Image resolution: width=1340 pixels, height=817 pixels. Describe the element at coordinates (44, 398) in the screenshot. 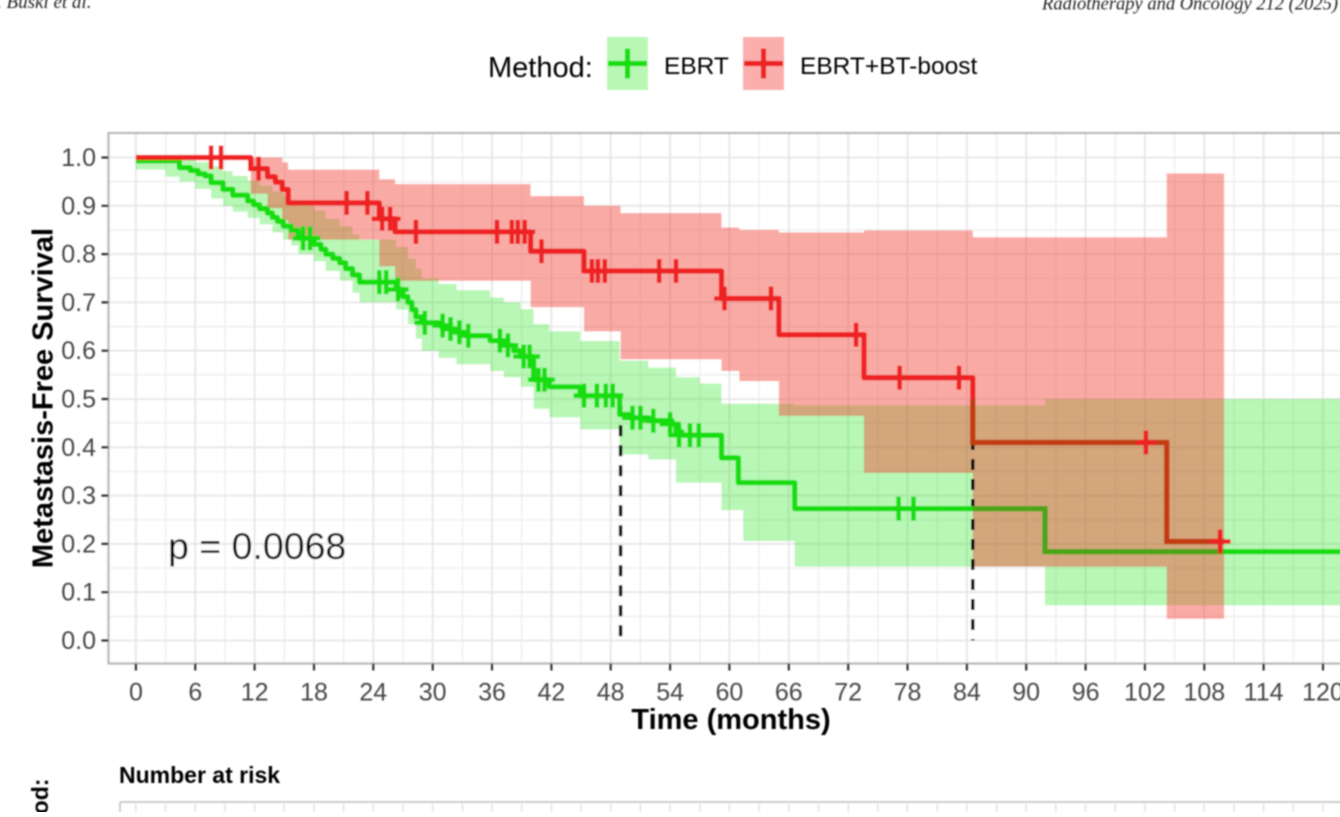

I see `svg-text: Metastasis-Free Survival` at that location.